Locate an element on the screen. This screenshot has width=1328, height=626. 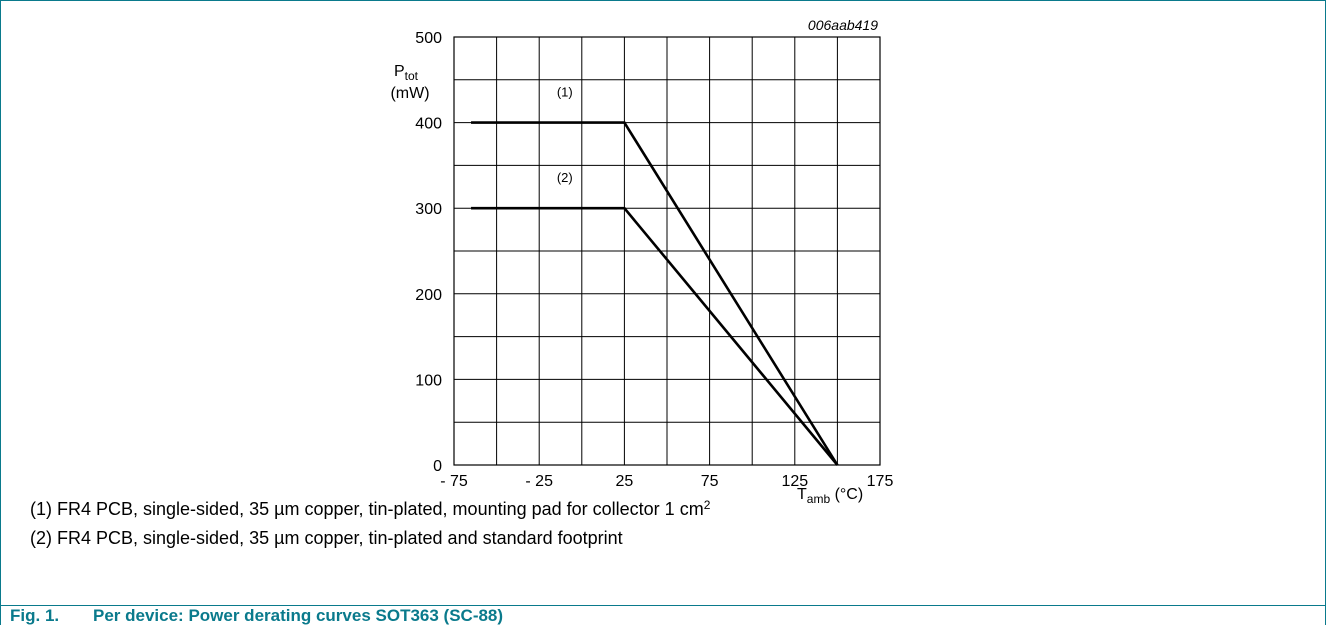
x-tick-label: 75 is located at coordinates (710, 481).